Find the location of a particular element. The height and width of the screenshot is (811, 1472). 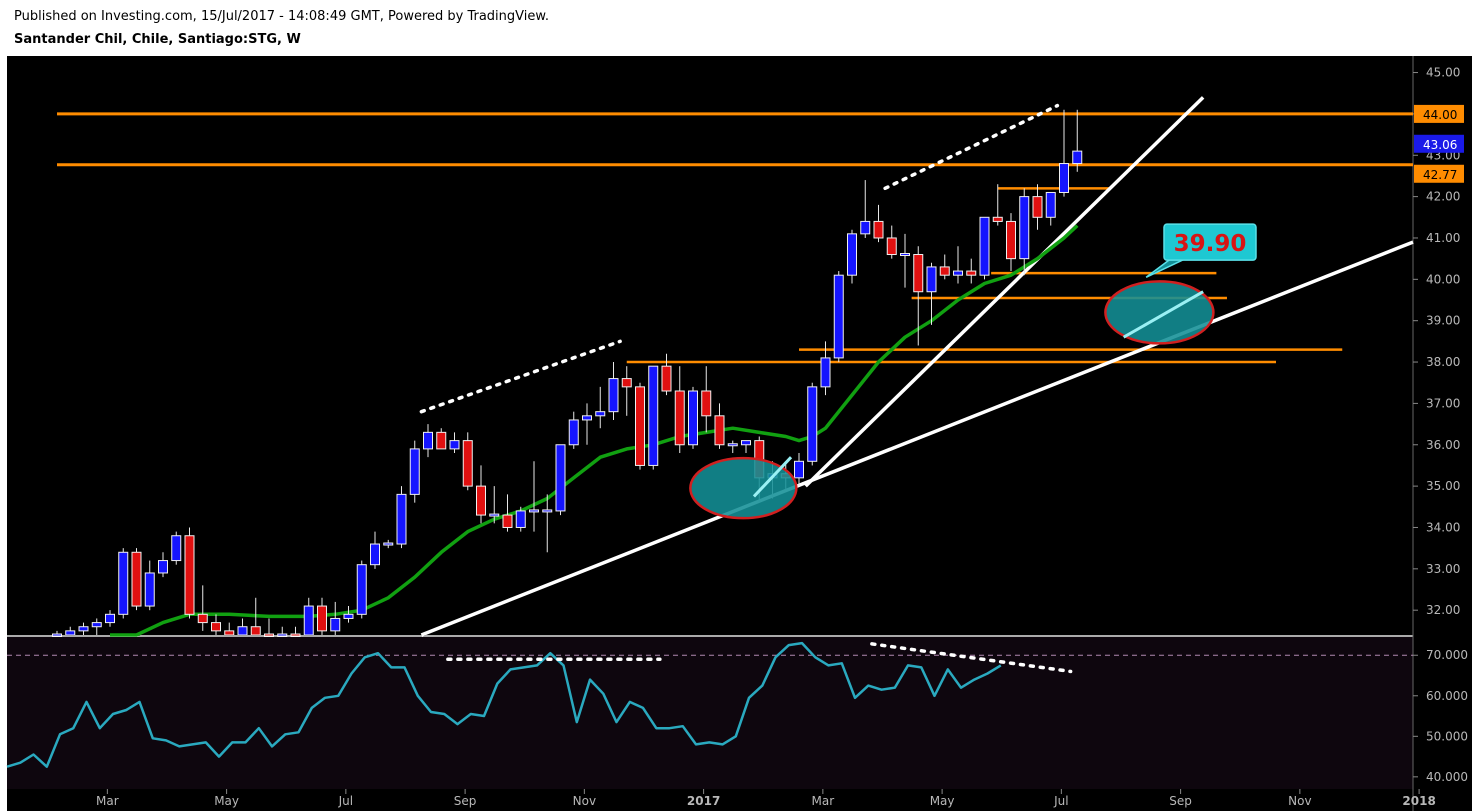

rsi-divergence-dotted-line is located at coordinates (971, 658).